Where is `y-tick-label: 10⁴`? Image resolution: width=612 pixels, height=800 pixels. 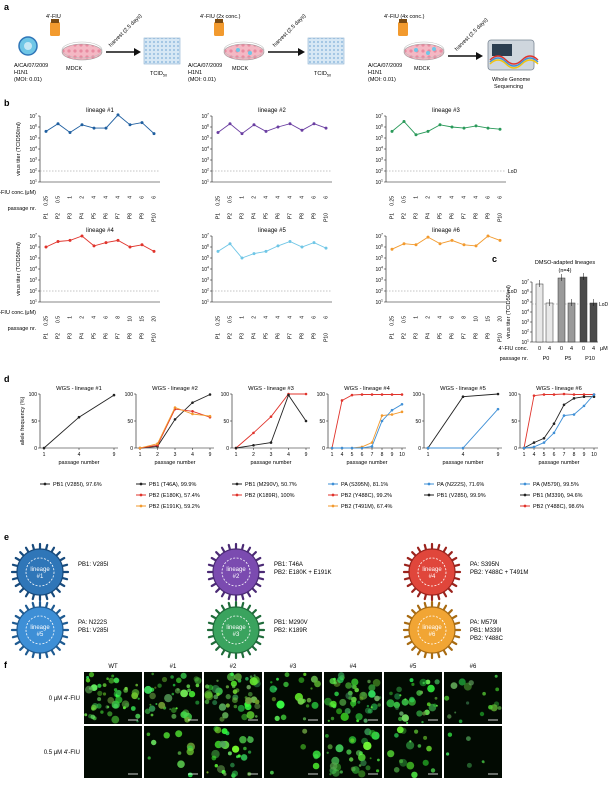 y-tick-label: 10⁴ is located at coordinates (205, 269).